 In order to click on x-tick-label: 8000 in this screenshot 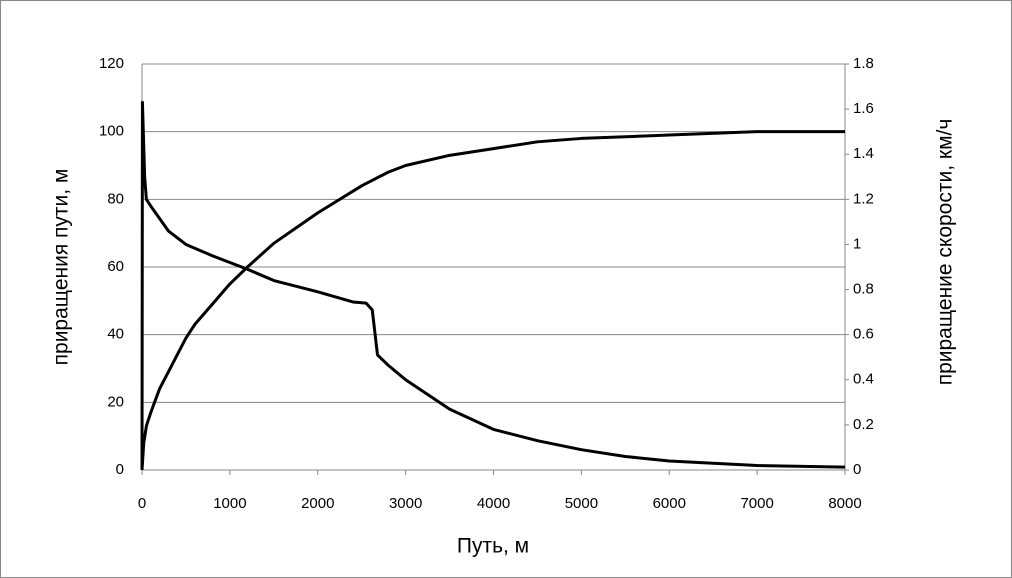, I will do `click(844, 503)`.